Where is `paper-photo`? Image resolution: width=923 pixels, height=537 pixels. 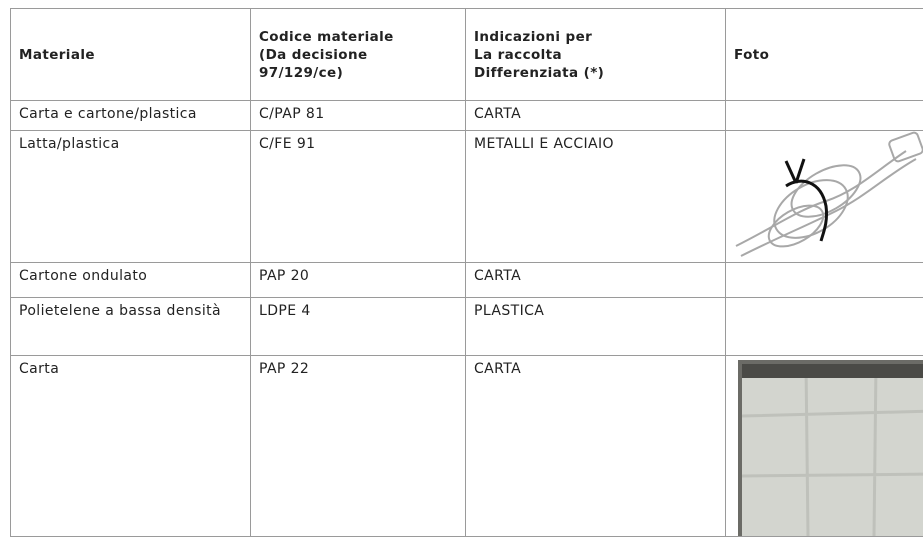 paper-photo is located at coordinates (824, 446).